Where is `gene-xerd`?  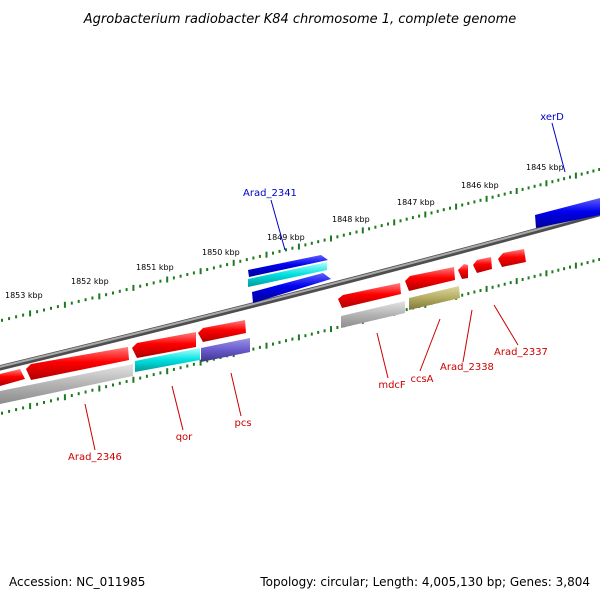
gene-xerd is located at coordinates (567, 213).